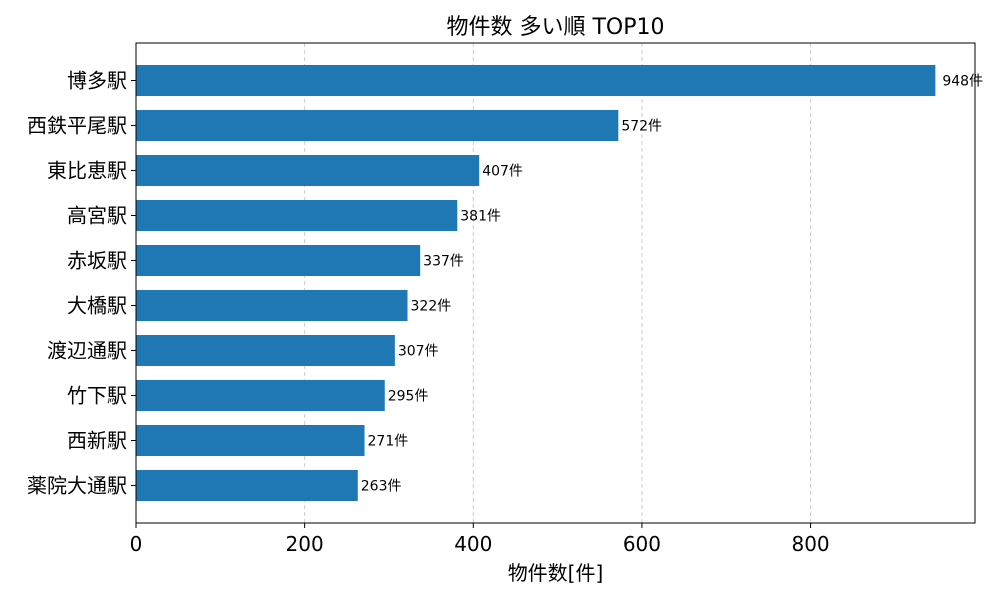 The image size is (1000, 600). Describe the element at coordinates (810, 544) in the screenshot. I see `x-tick-label: 800` at that location.